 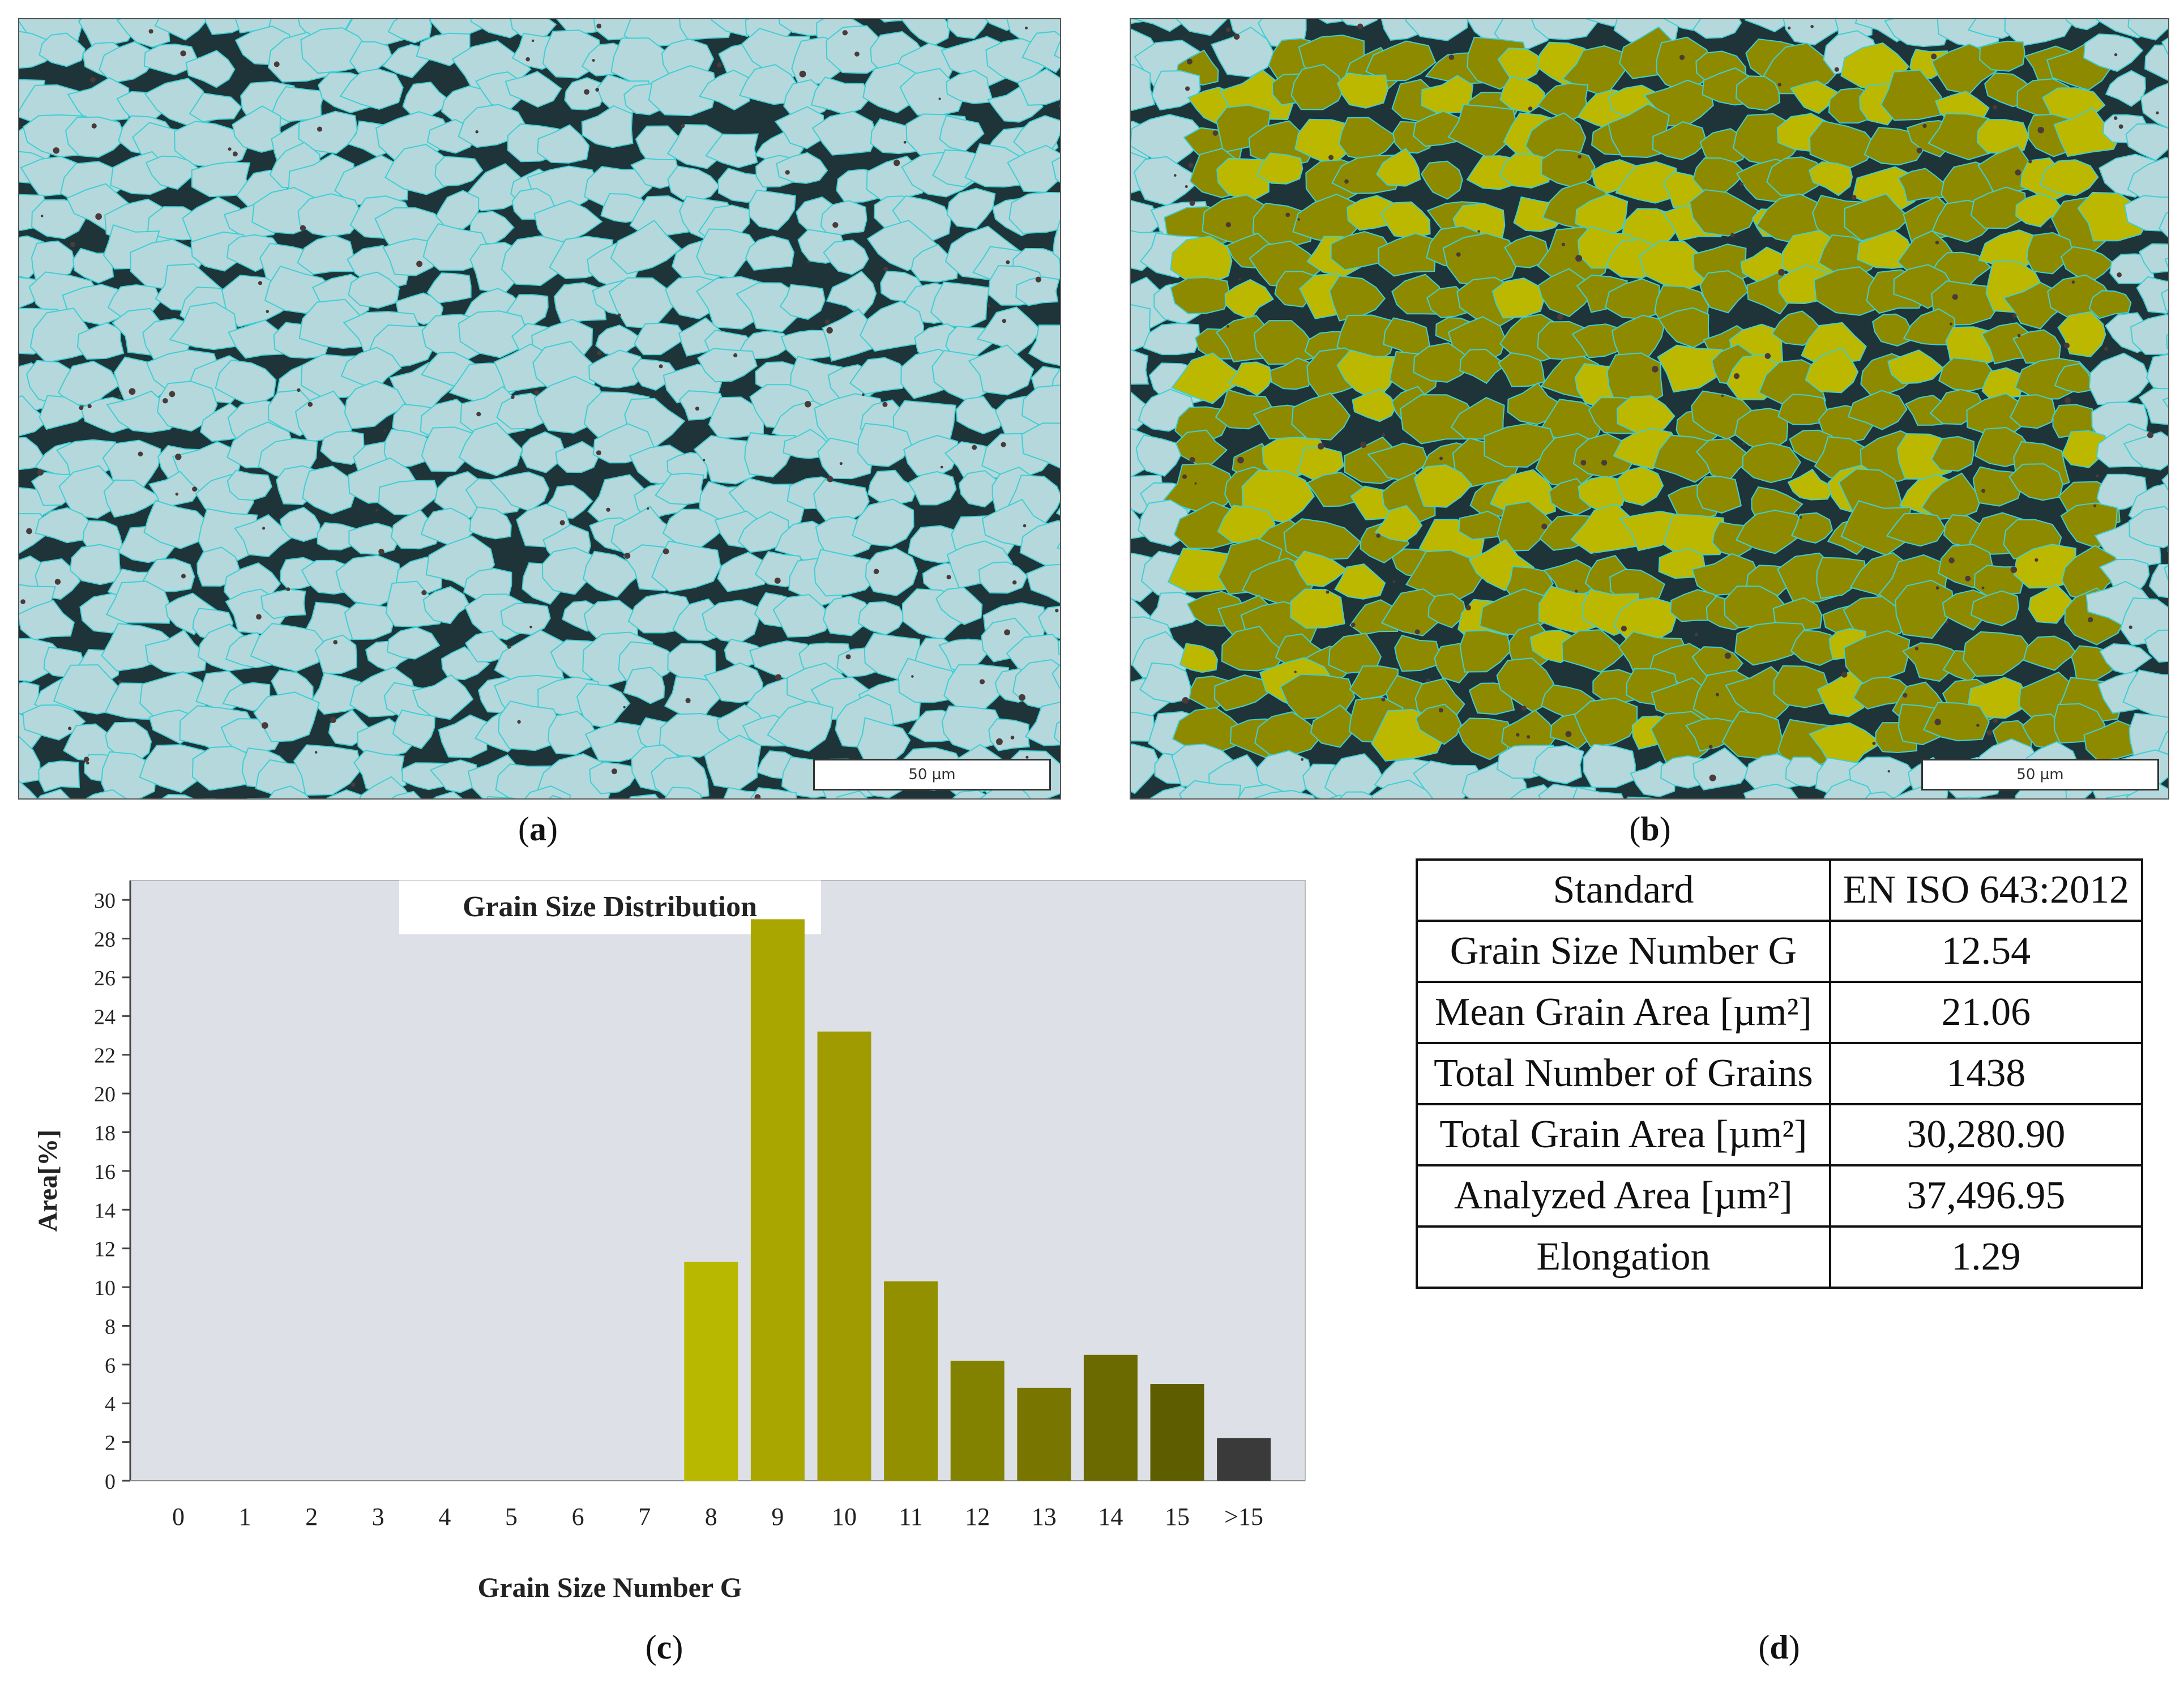 What do you see at coordinates (1986, 1074) in the screenshot?
I see `table-value-cell: 1438` at bounding box center [1986, 1074].